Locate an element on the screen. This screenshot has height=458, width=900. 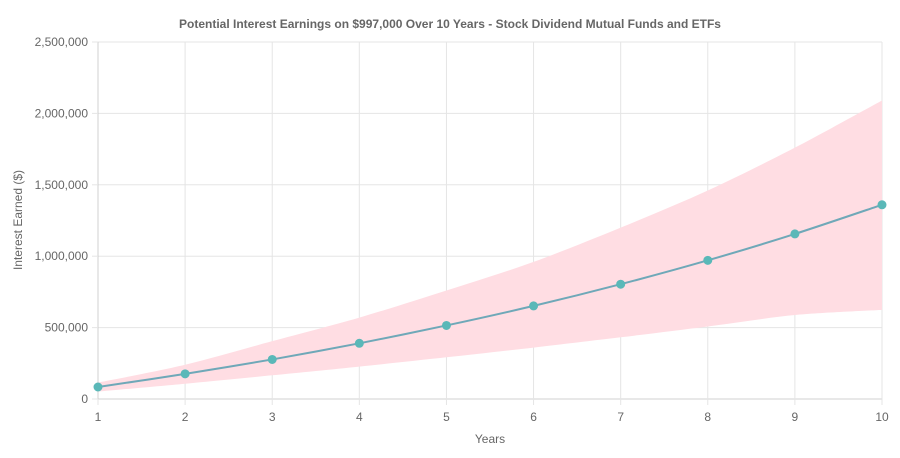
x-tick-label: 8 is located at coordinates (707, 417).